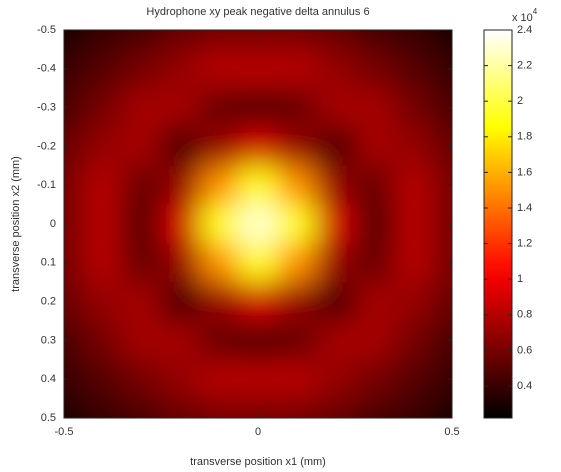 This screenshot has height=472, width=561. I want to click on colorbar-tick-label: 2.4, so click(524, 30).